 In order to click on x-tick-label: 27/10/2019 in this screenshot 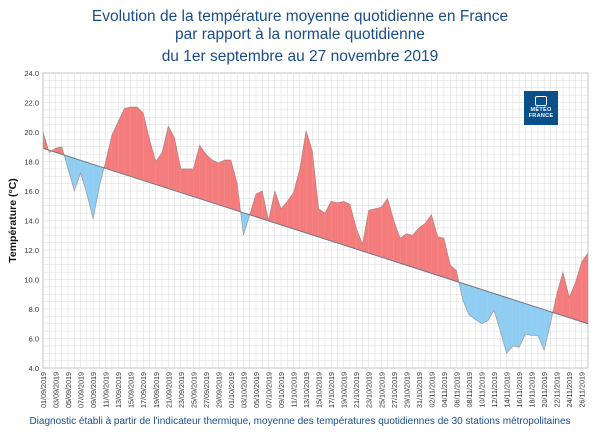, I will do `click(394, 390)`.